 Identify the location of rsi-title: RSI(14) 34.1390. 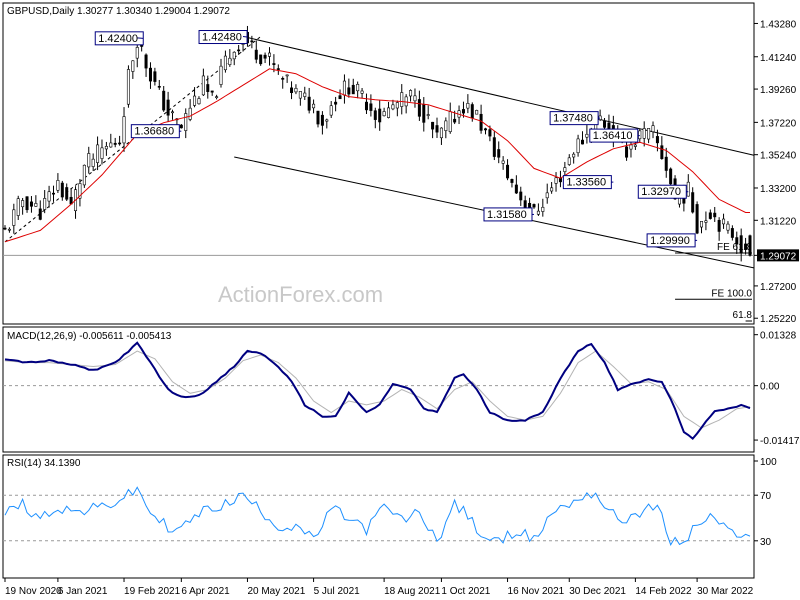
(44, 463).